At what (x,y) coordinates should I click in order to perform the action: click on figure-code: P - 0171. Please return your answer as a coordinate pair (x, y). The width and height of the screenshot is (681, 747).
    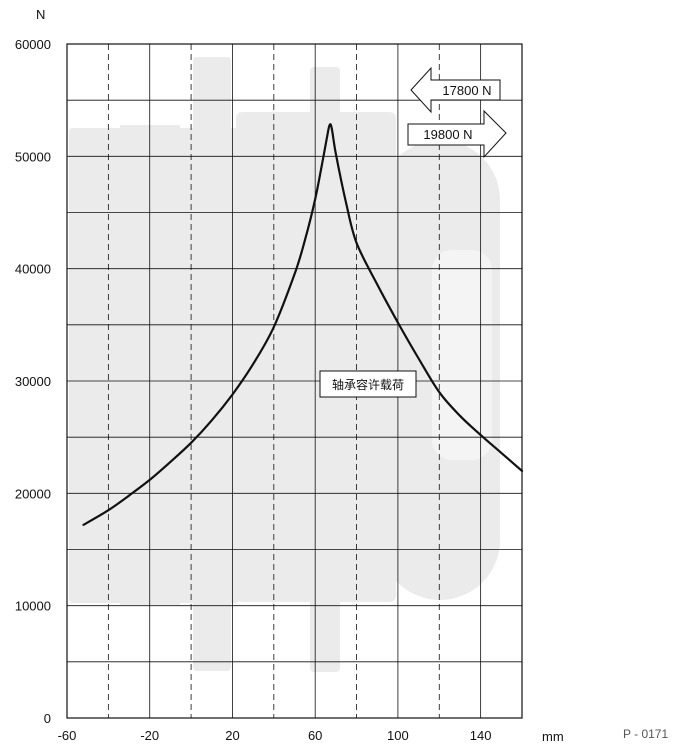
    Looking at the image, I should click on (645, 734).